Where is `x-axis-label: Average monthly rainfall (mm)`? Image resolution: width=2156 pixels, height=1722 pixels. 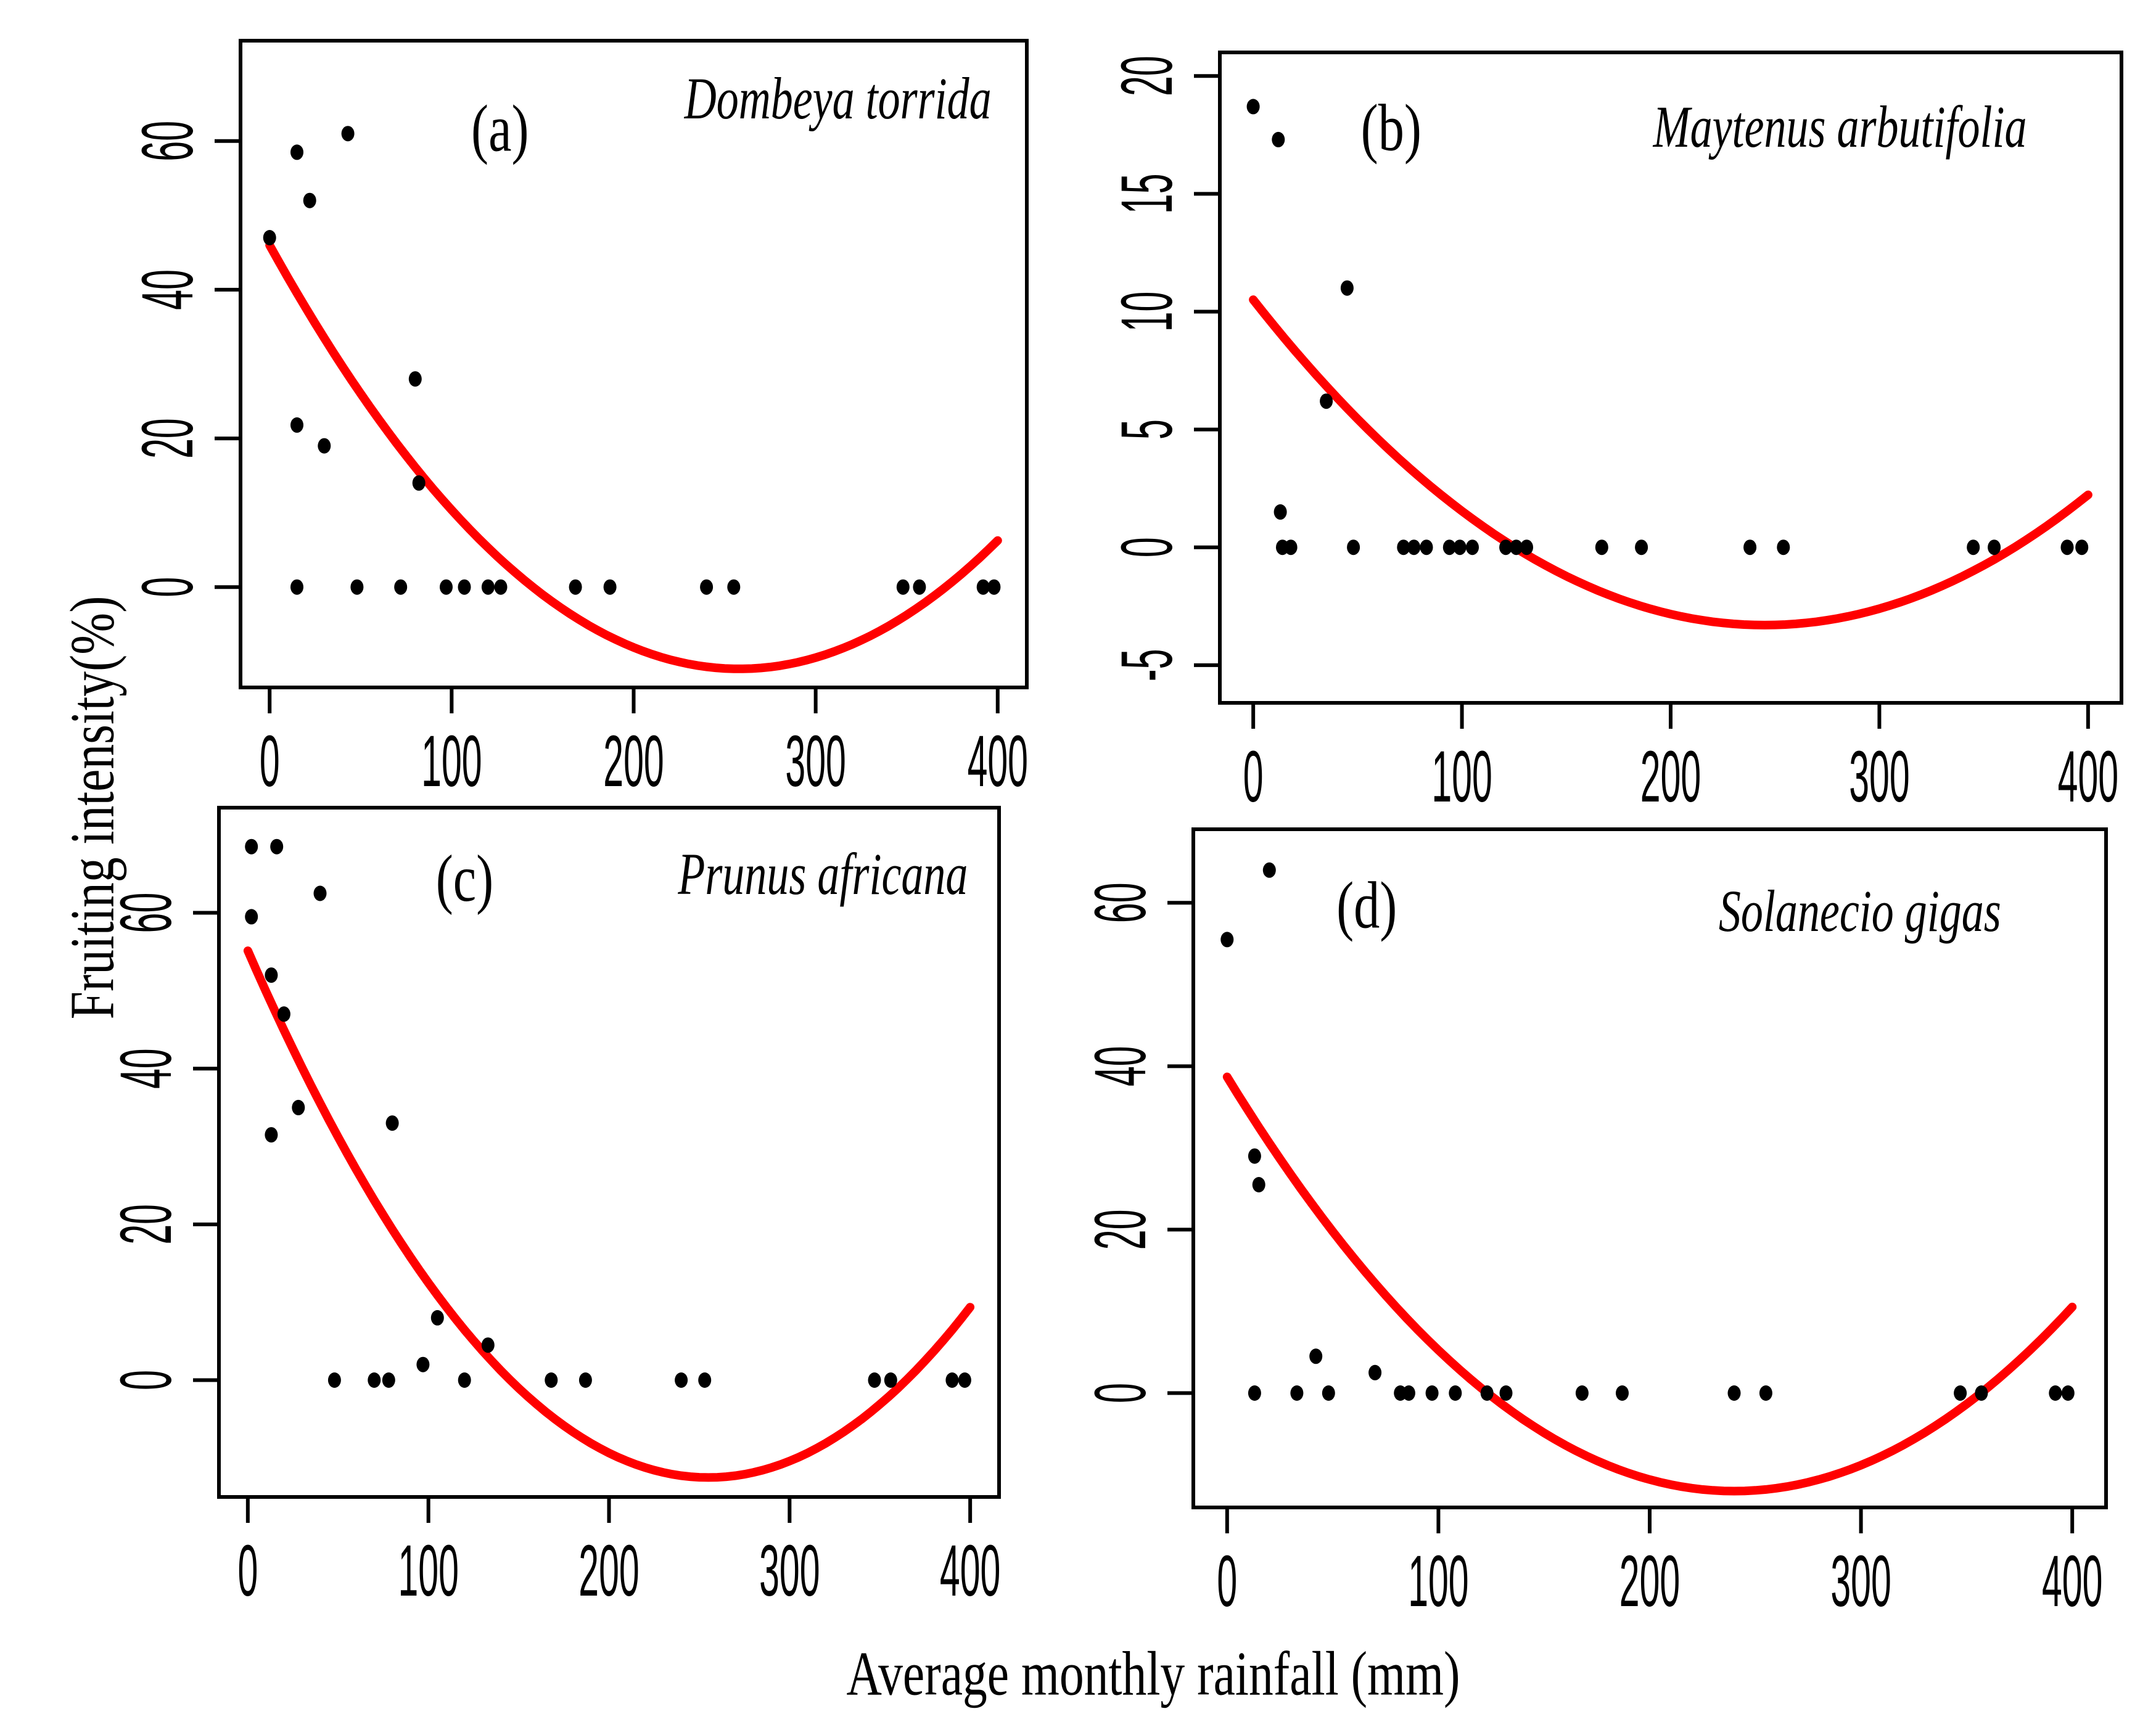
x-axis-label: Average monthly rainfall (mm) is located at coordinates (1153, 1674).